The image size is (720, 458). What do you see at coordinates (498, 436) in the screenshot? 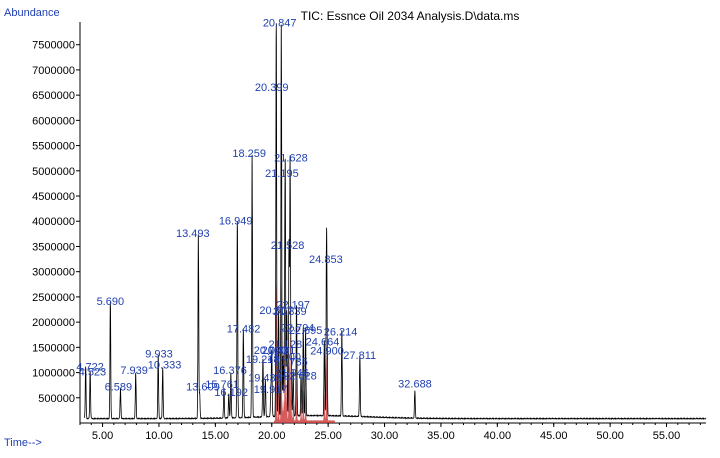
I see `x-tick-label: 40.00` at bounding box center [498, 436].